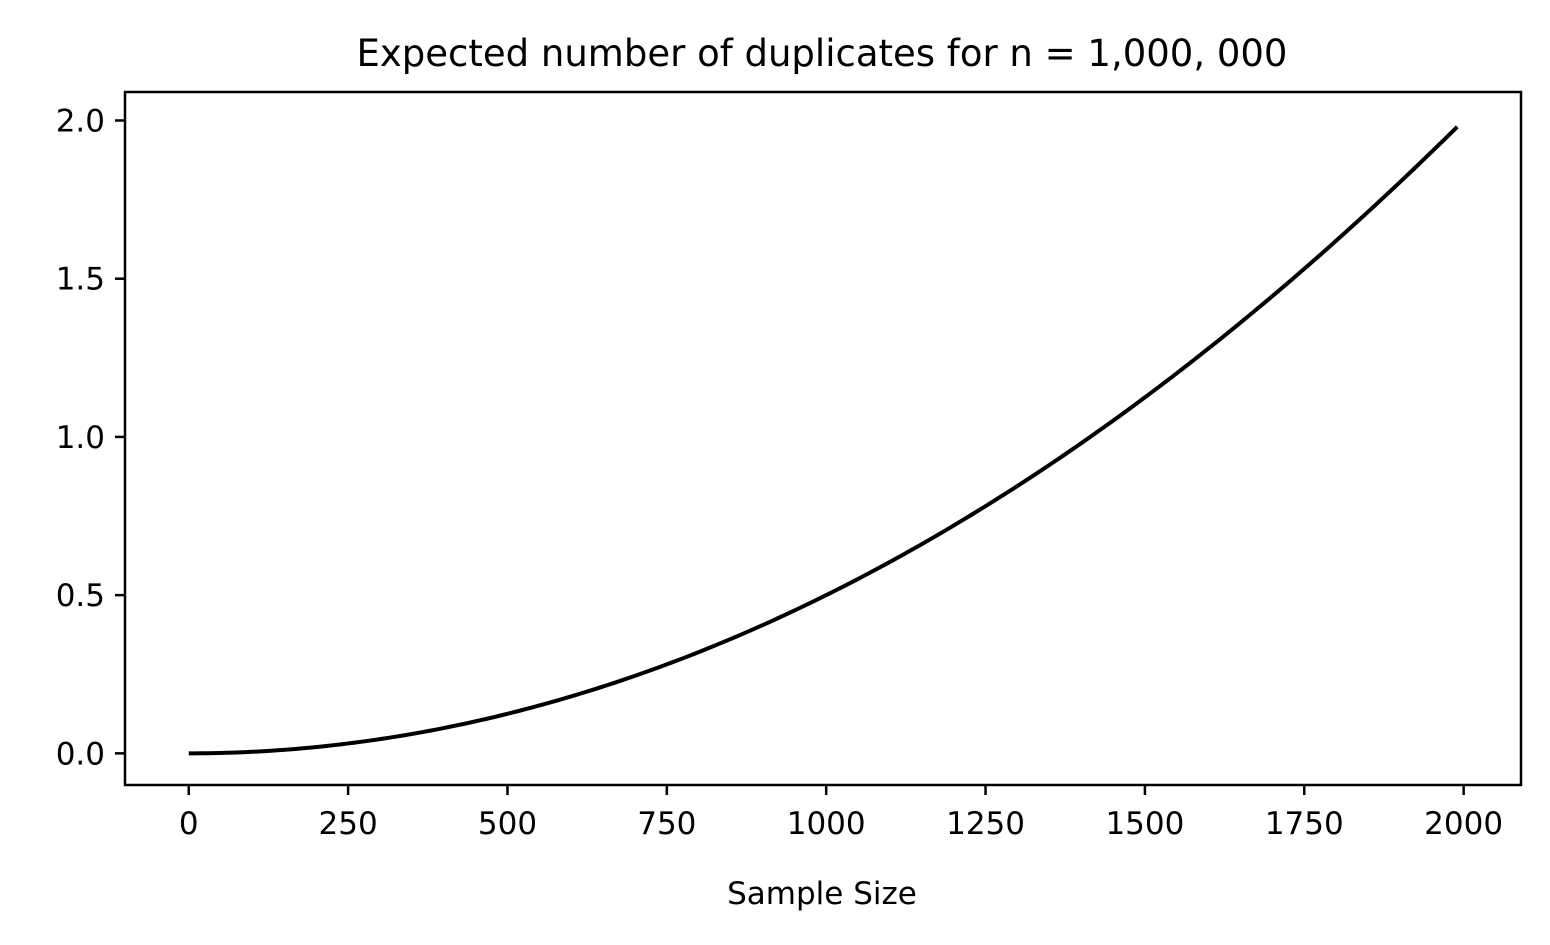 The image size is (1550, 945). I want to click on y-tick-label: 0.0, so click(80, 754).